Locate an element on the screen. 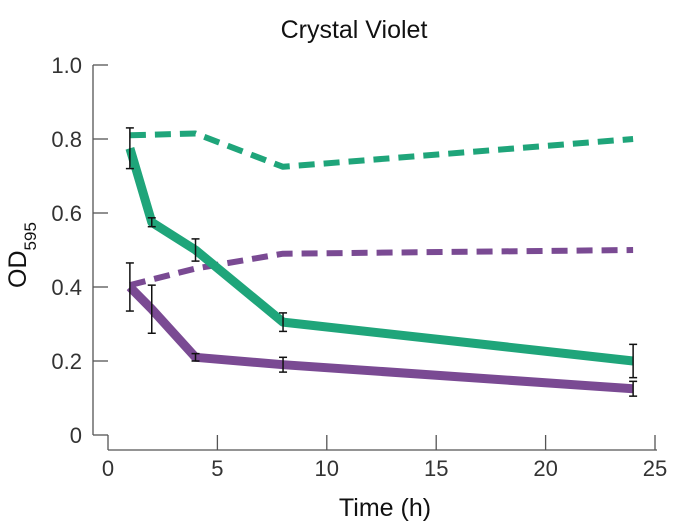 The height and width of the screenshot is (524, 683). y-tick-label-0: 0 is located at coordinates (76, 435).